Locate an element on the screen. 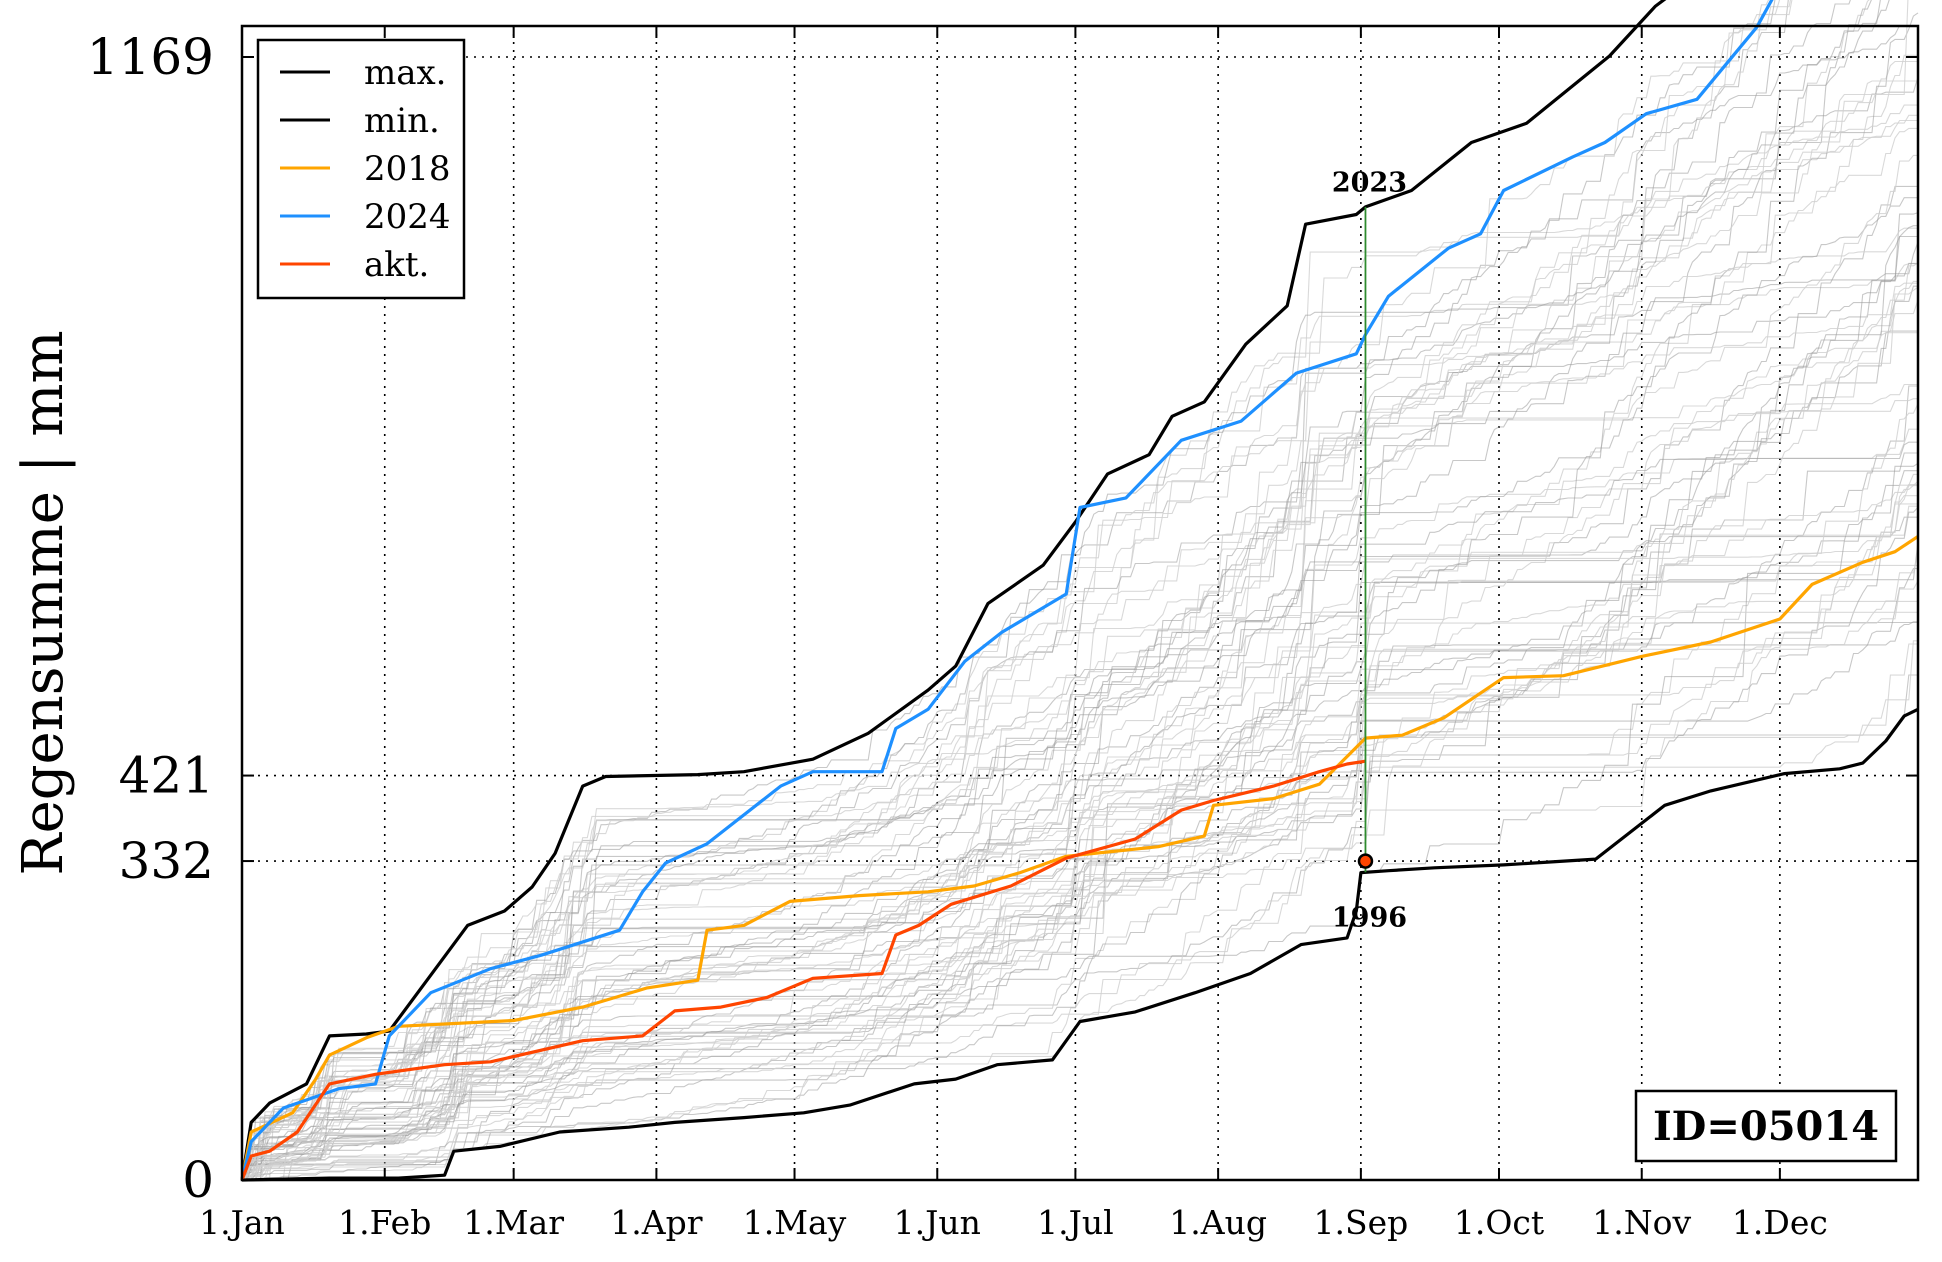 The width and height of the screenshot is (1942, 1262). annotation-layer: 2023 1996 is located at coordinates (1369, 550).